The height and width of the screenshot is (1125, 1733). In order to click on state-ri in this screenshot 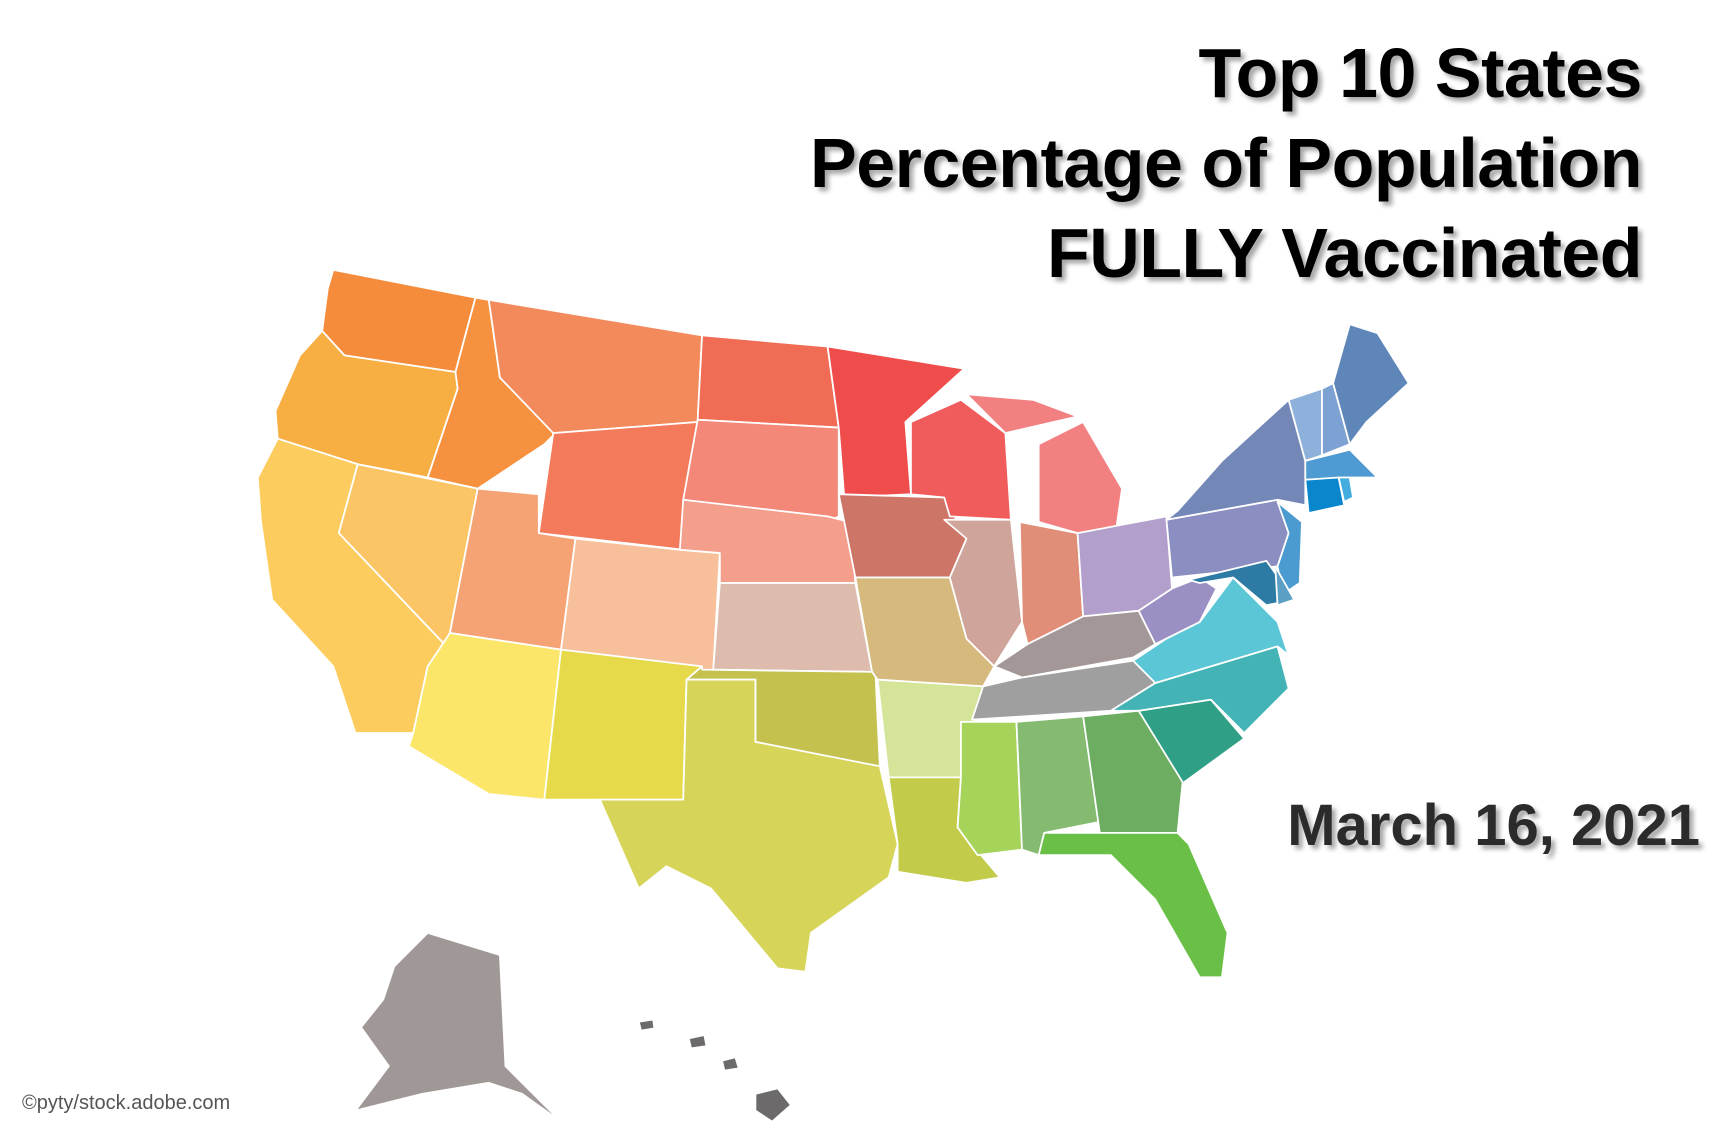, I will do `click(1345, 489)`.